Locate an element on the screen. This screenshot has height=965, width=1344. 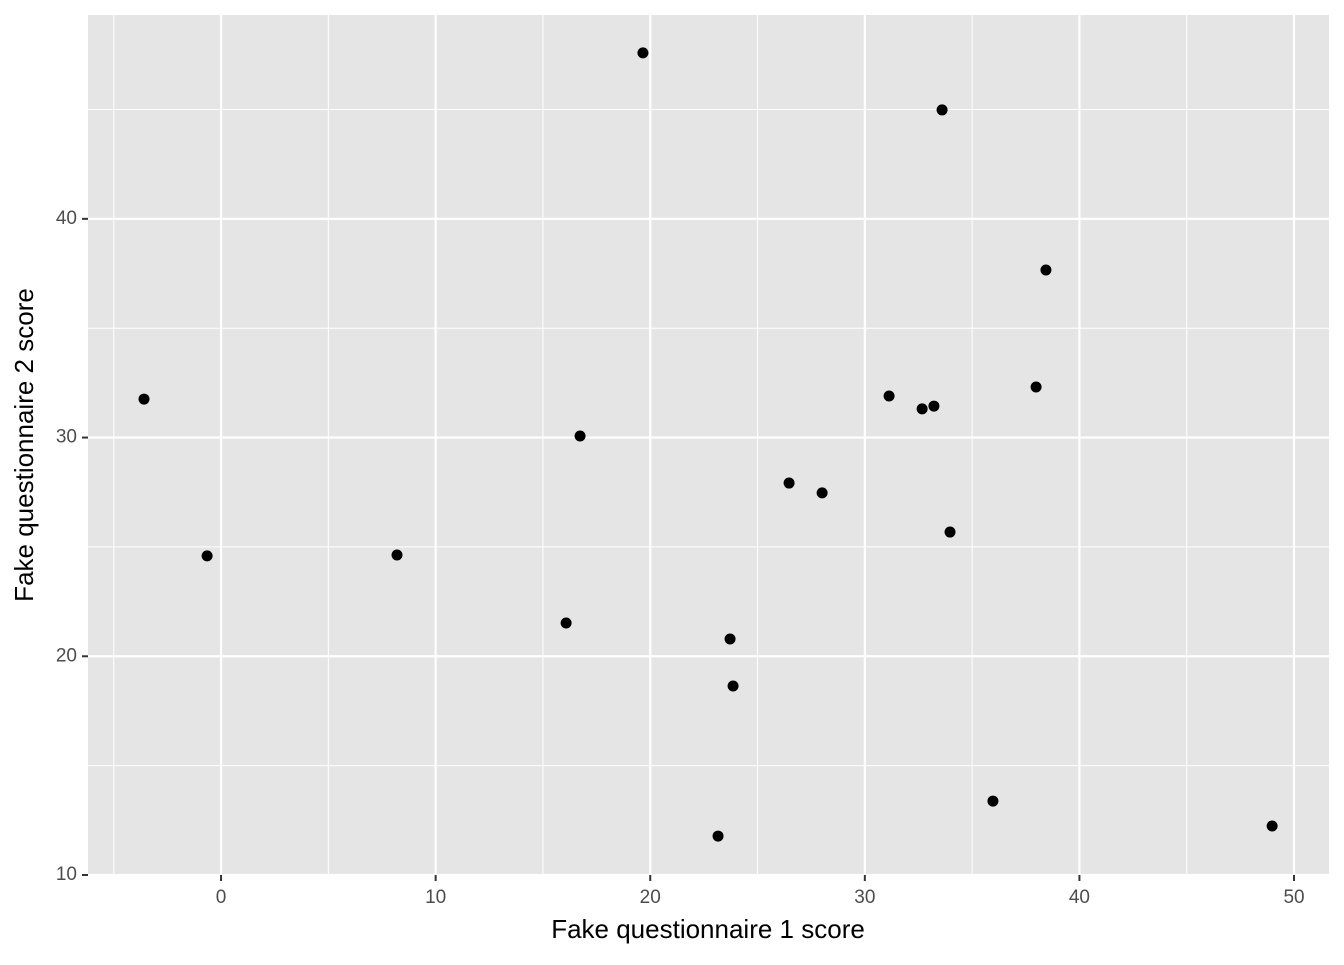
y-axis-title: Fake questionnaire 2 score is located at coordinates (24, 445).